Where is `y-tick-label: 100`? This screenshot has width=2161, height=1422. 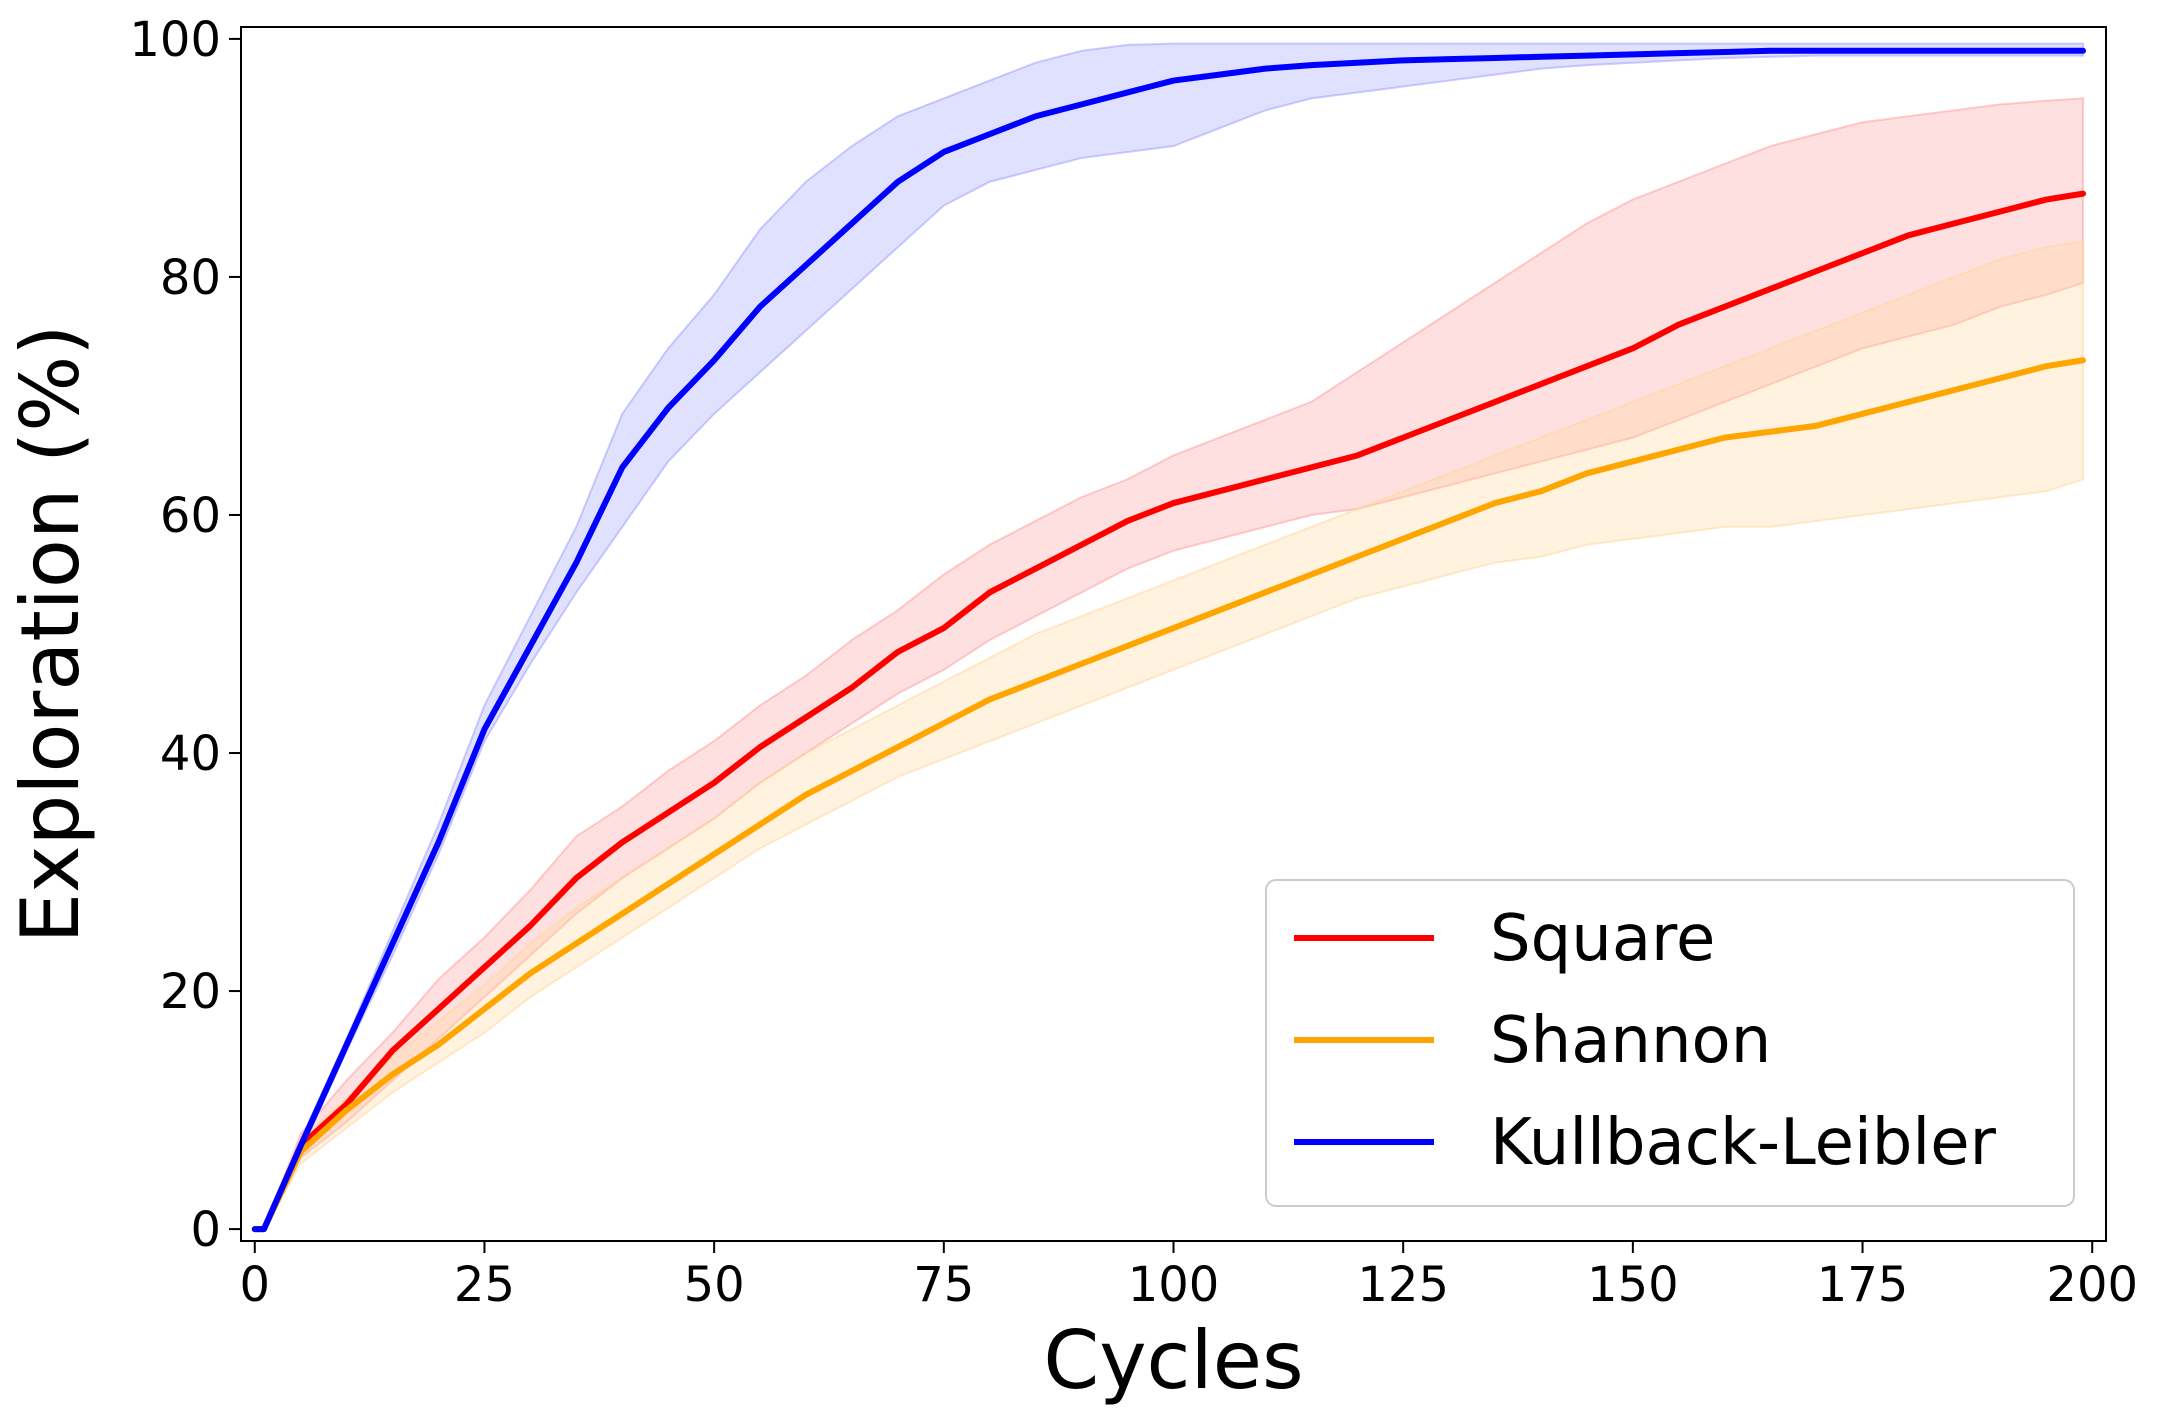
y-tick-label: 100 is located at coordinates (175, 40).